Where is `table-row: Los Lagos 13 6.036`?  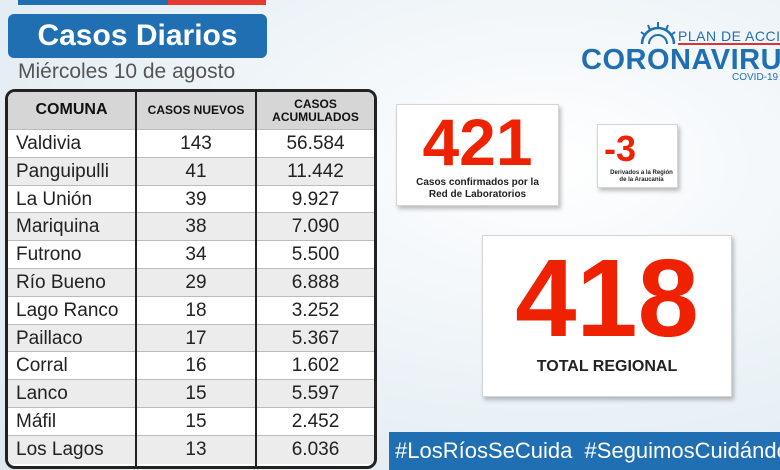 table-row: Los Lagos 13 6.036 is located at coordinates (191, 449).